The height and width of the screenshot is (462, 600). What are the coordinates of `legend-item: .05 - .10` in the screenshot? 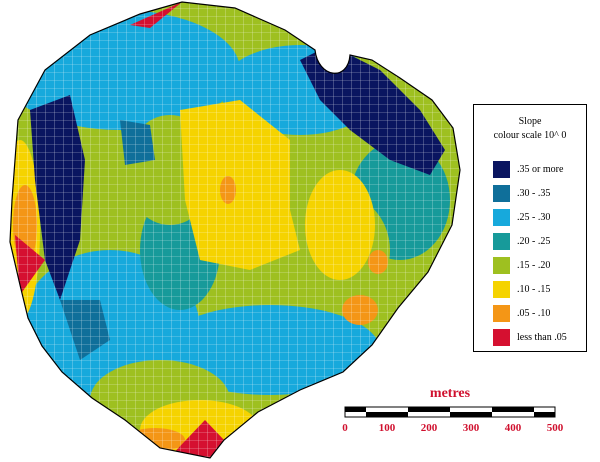 It's located at (538, 313).